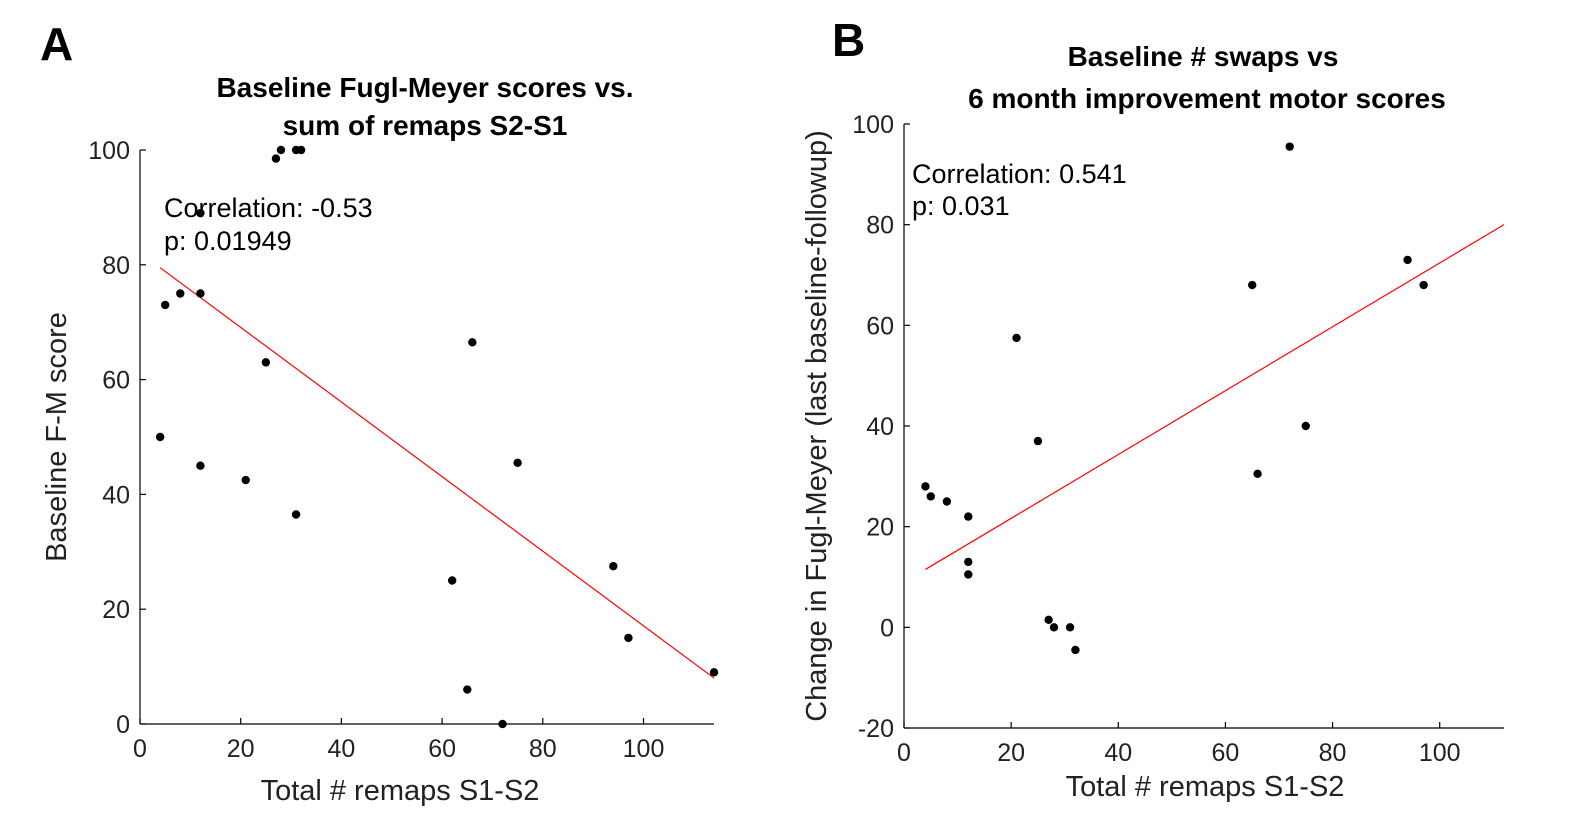  What do you see at coordinates (904, 753) in the screenshot?
I see `chart-b-x-tick-label: 0` at bounding box center [904, 753].